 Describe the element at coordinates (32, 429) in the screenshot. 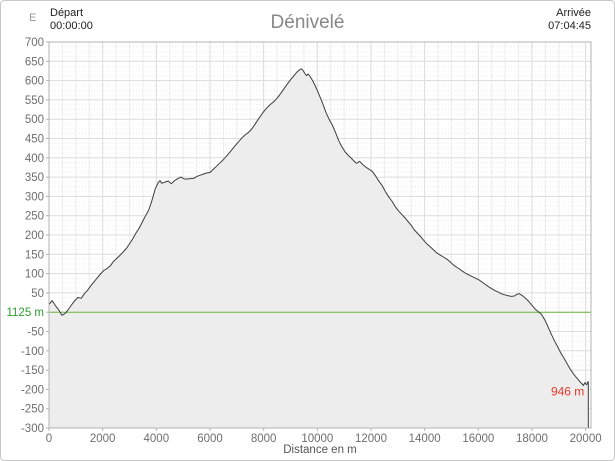

I see `y-tick-label: -300` at that location.